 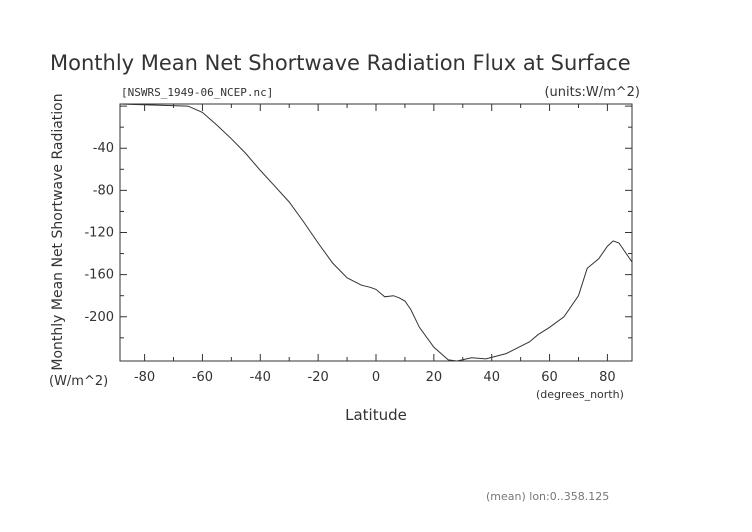 What do you see at coordinates (144, 377) in the screenshot?
I see `x-tick-label: -80` at bounding box center [144, 377].